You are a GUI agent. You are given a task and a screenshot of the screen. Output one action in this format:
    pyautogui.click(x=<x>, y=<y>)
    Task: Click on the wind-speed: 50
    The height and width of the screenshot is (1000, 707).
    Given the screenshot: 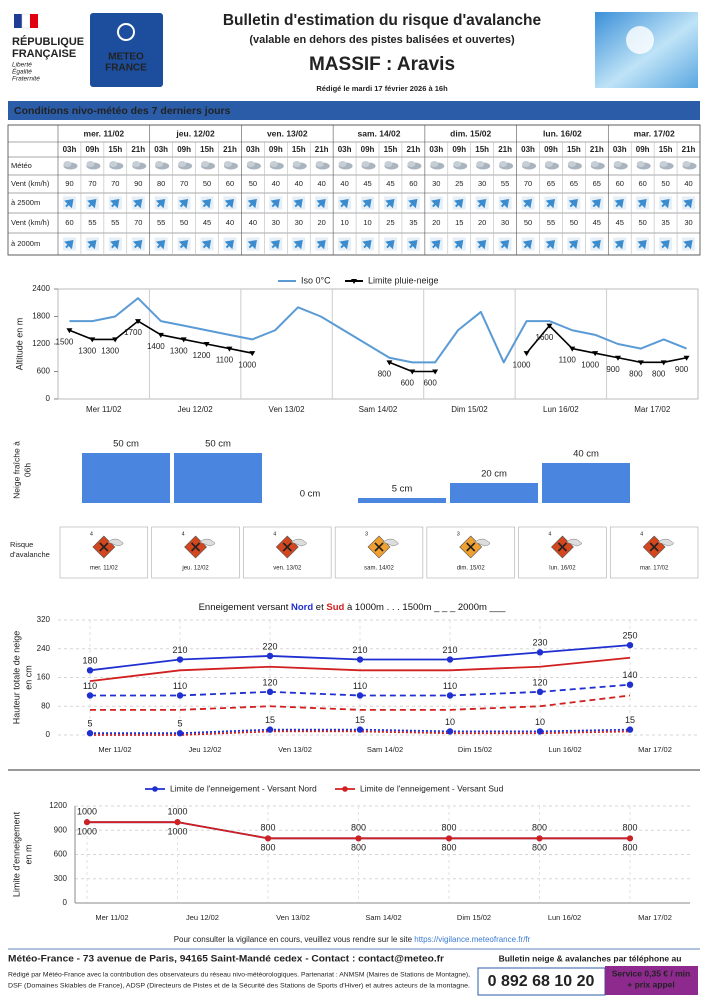 What is the action you would take?
    pyautogui.click(x=643, y=222)
    